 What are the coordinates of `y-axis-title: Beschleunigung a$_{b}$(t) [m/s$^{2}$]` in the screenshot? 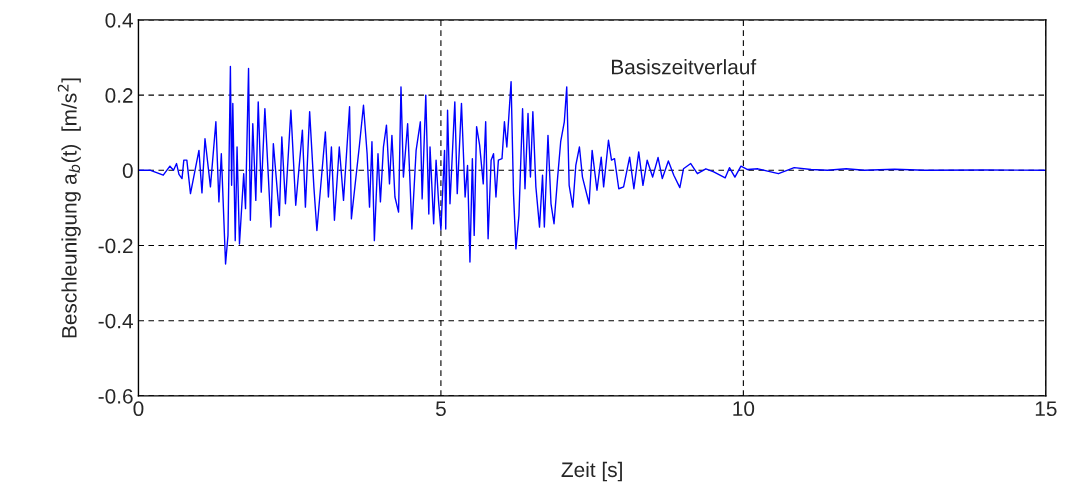 It's located at (69, 208).